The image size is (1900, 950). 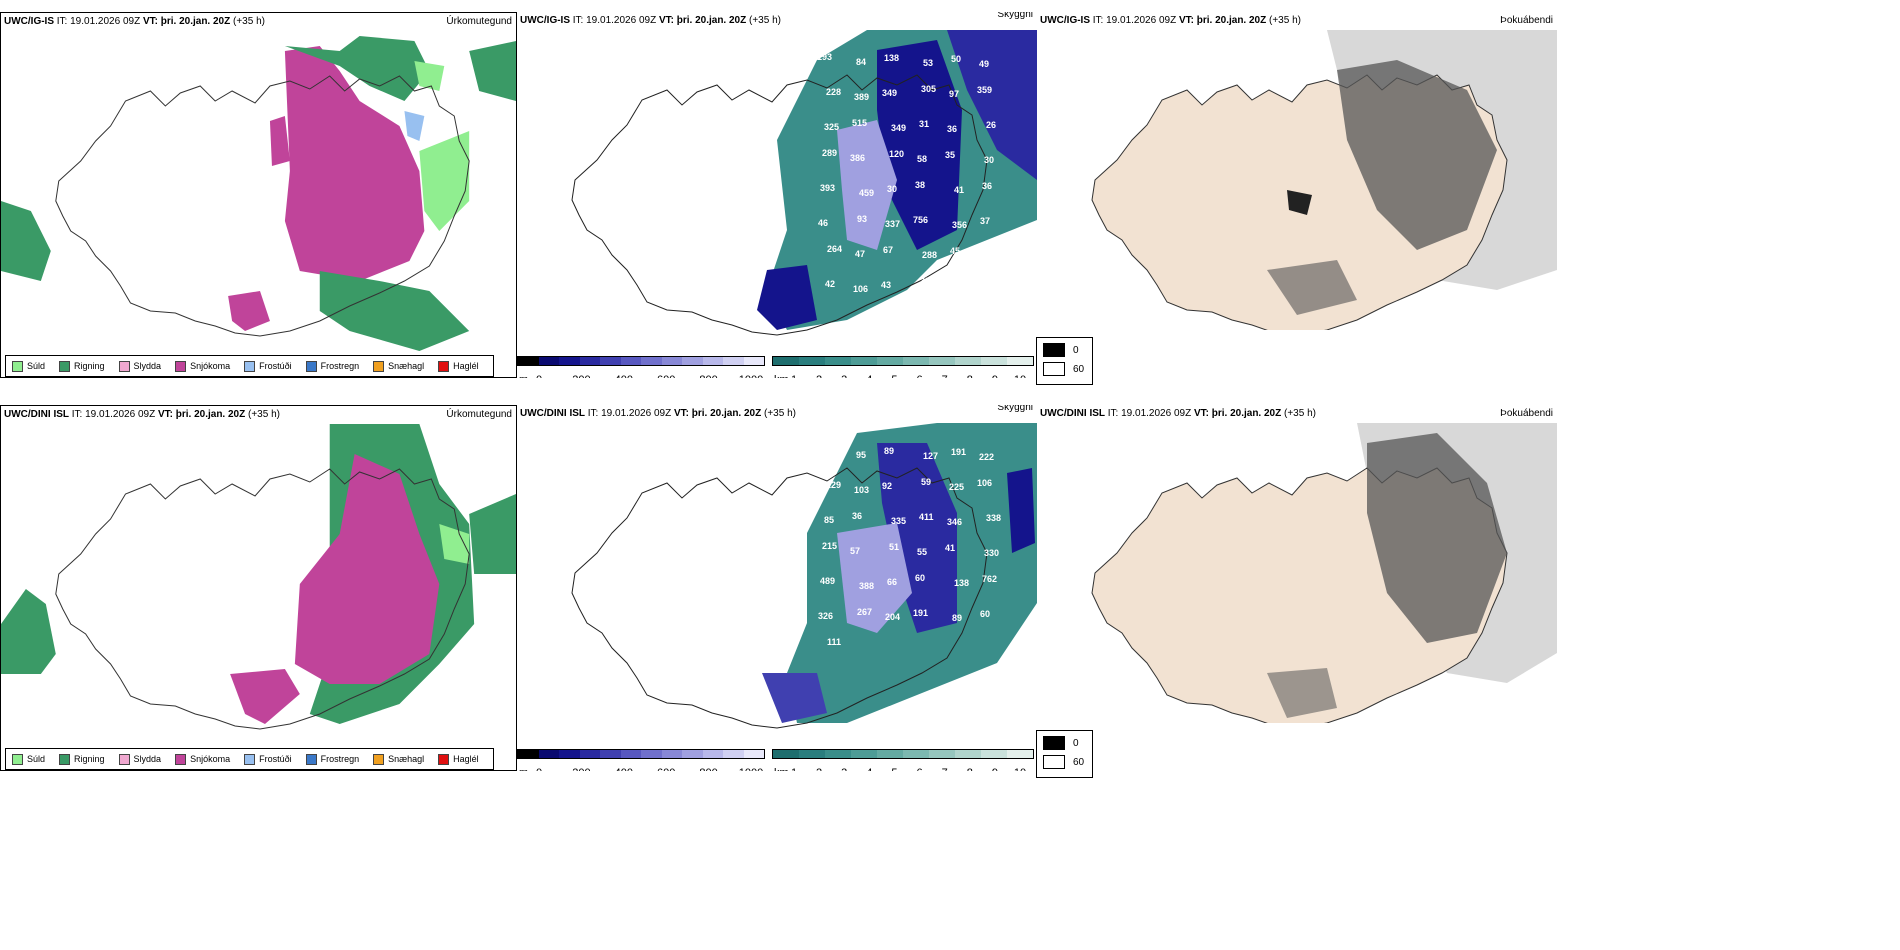 What do you see at coordinates (927, 281) in the screenshot?
I see `ceiling-label: 392` at bounding box center [927, 281].